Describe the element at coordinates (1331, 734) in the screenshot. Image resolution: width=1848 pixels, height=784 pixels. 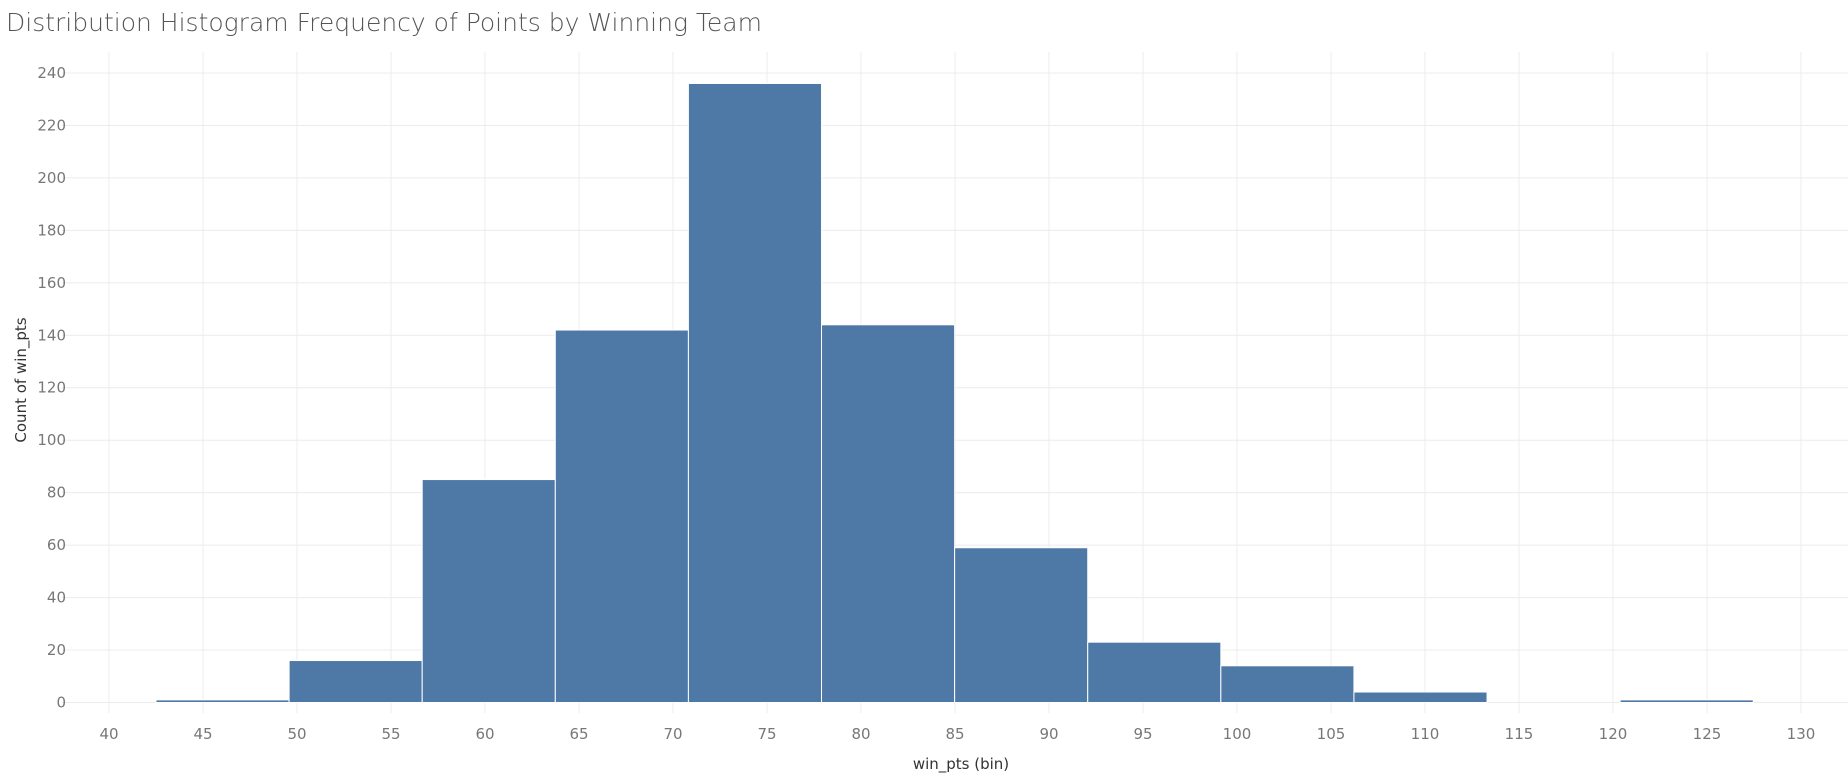
I see `x-tick-label: 105` at that location.